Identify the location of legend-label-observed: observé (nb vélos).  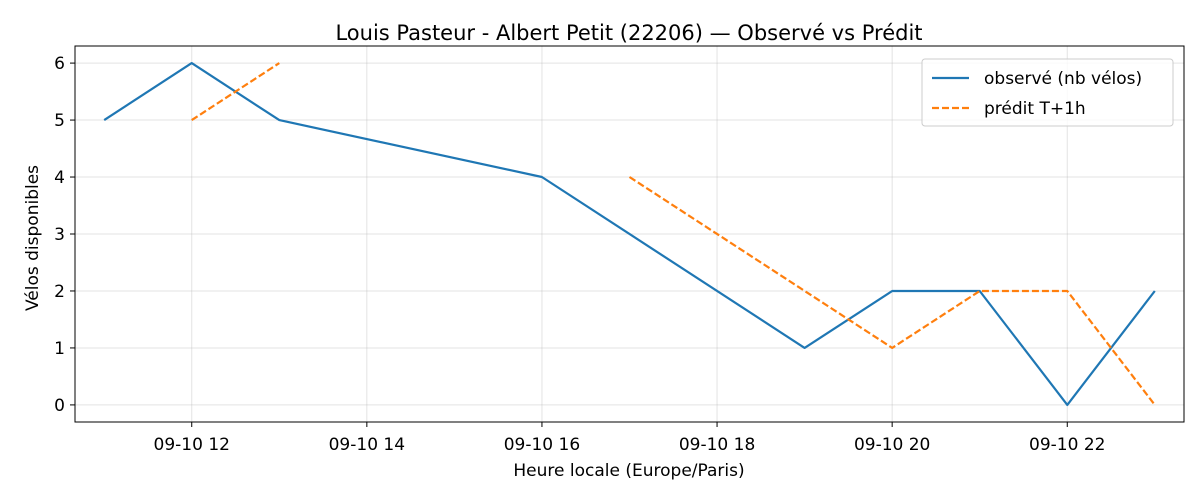
(1063, 79).